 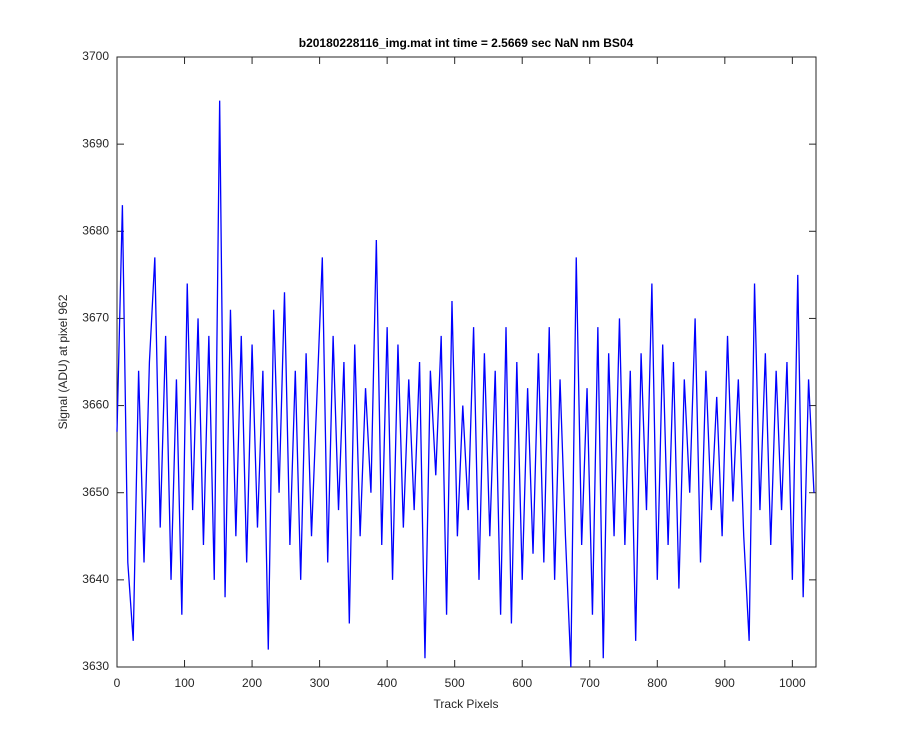 What do you see at coordinates (387, 683) in the screenshot?
I see `x-tick-label: 400` at bounding box center [387, 683].